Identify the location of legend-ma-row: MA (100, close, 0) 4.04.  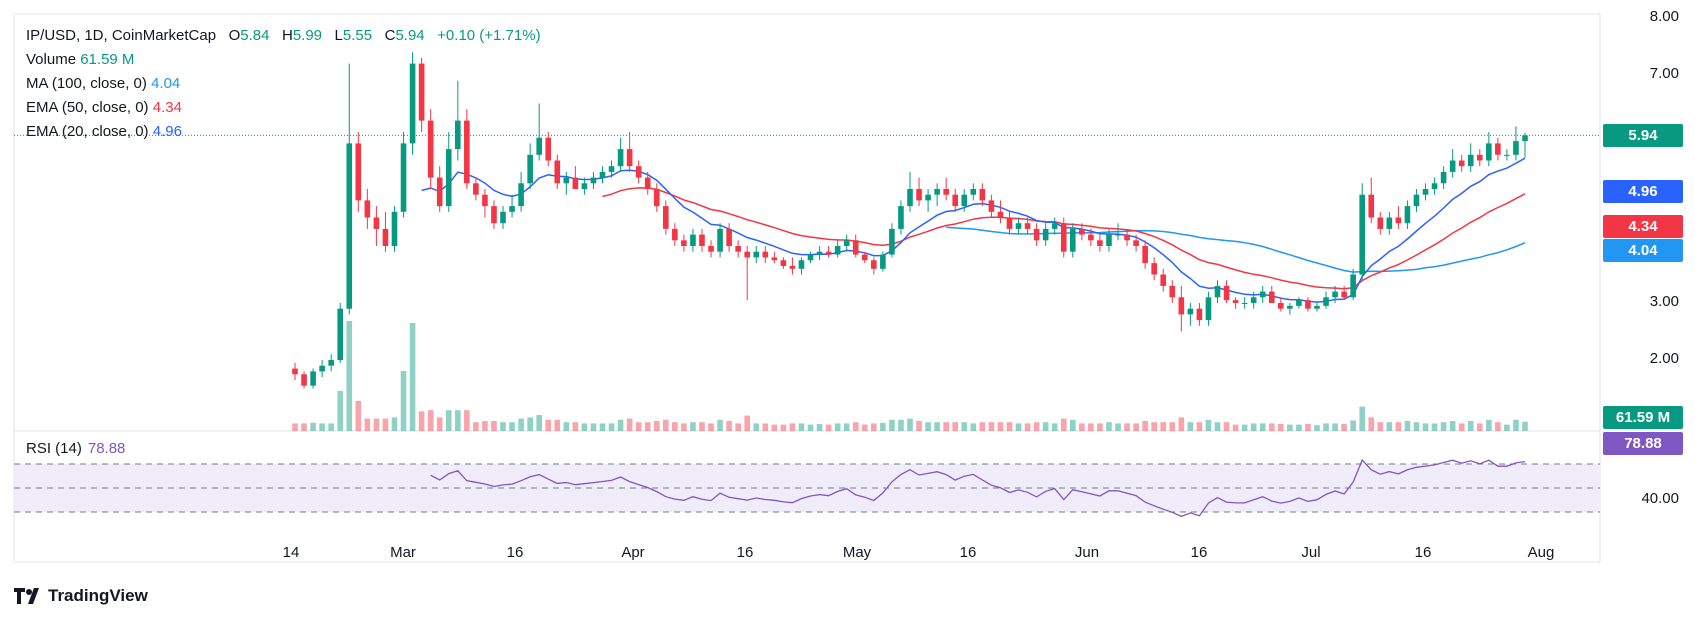
(283, 84).